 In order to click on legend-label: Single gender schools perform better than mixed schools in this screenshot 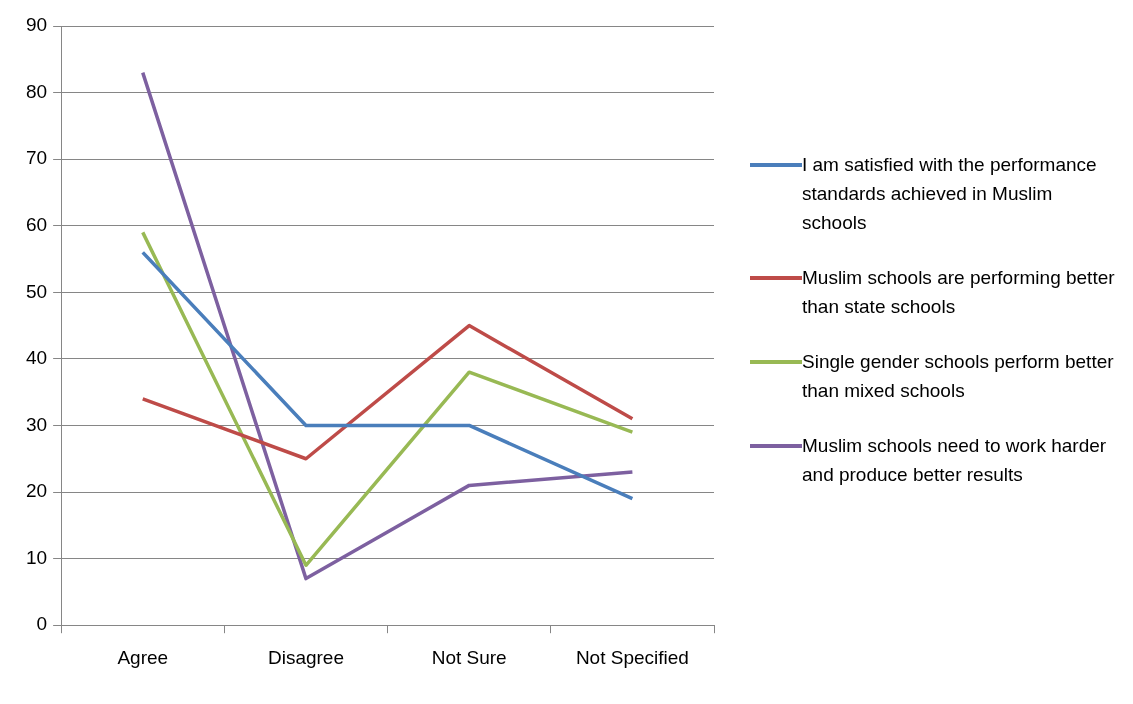, I will do `click(958, 376)`.